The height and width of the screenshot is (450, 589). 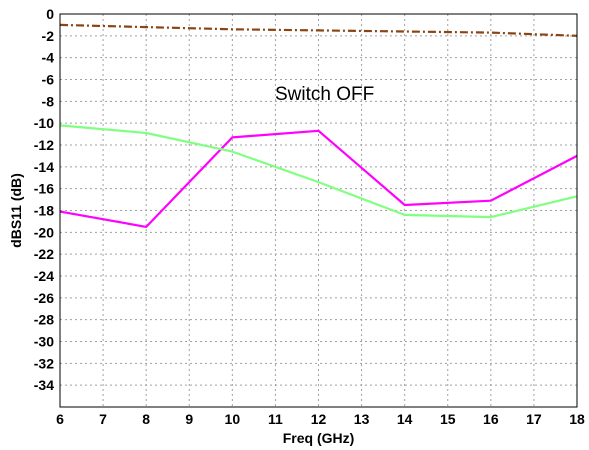 I want to click on x-tick-labels: 6 7 8 9 10 11 12 13 14 15 16 17 18, so click(x=320, y=419).